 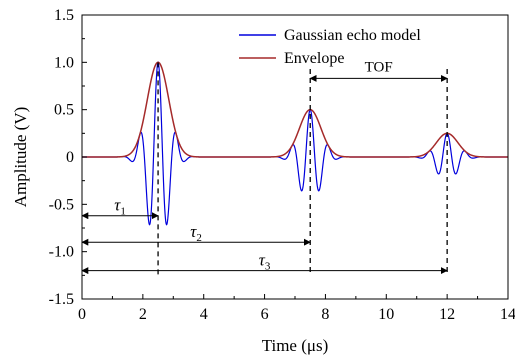 What do you see at coordinates (82, 314) in the screenshot?
I see `x-tick-label: 0` at bounding box center [82, 314].